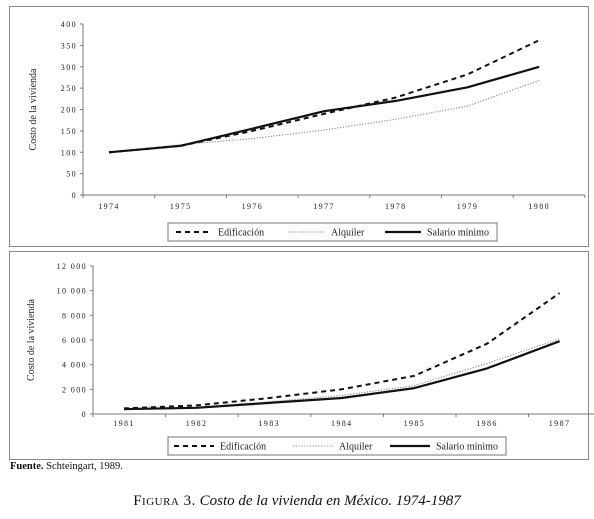  I want to click on y-tick-label: 100, so click(69, 152).